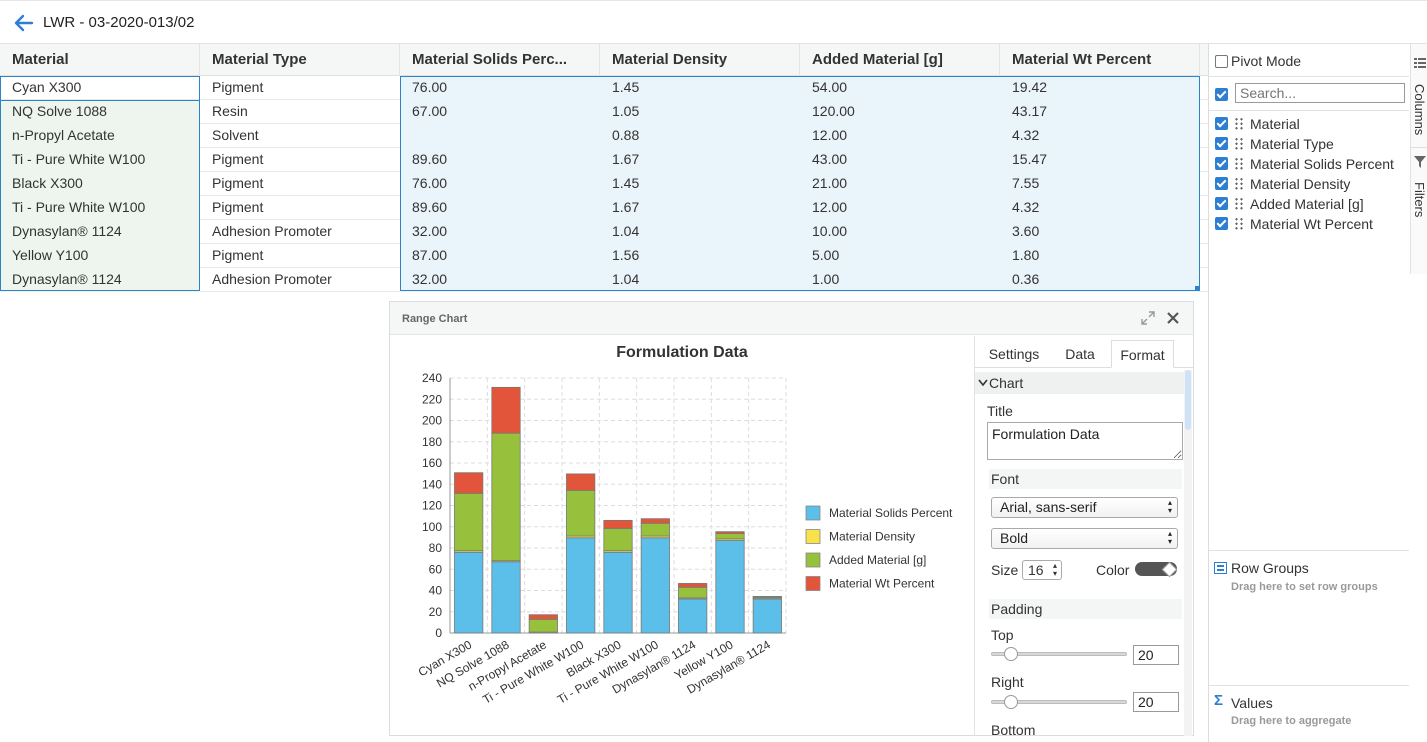  What do you see at coordinates (500, 256) in the screenshot?
I see `table-cell: 87.00` at bounding box center [500, 256].